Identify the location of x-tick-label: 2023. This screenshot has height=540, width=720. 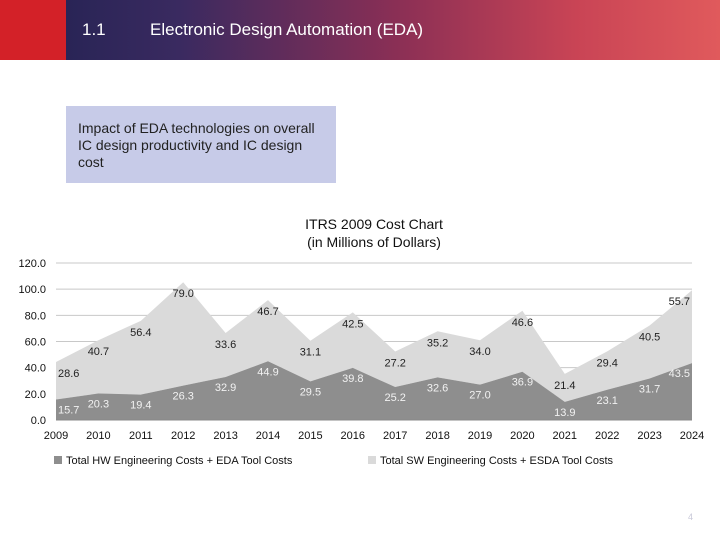
(649, 436).